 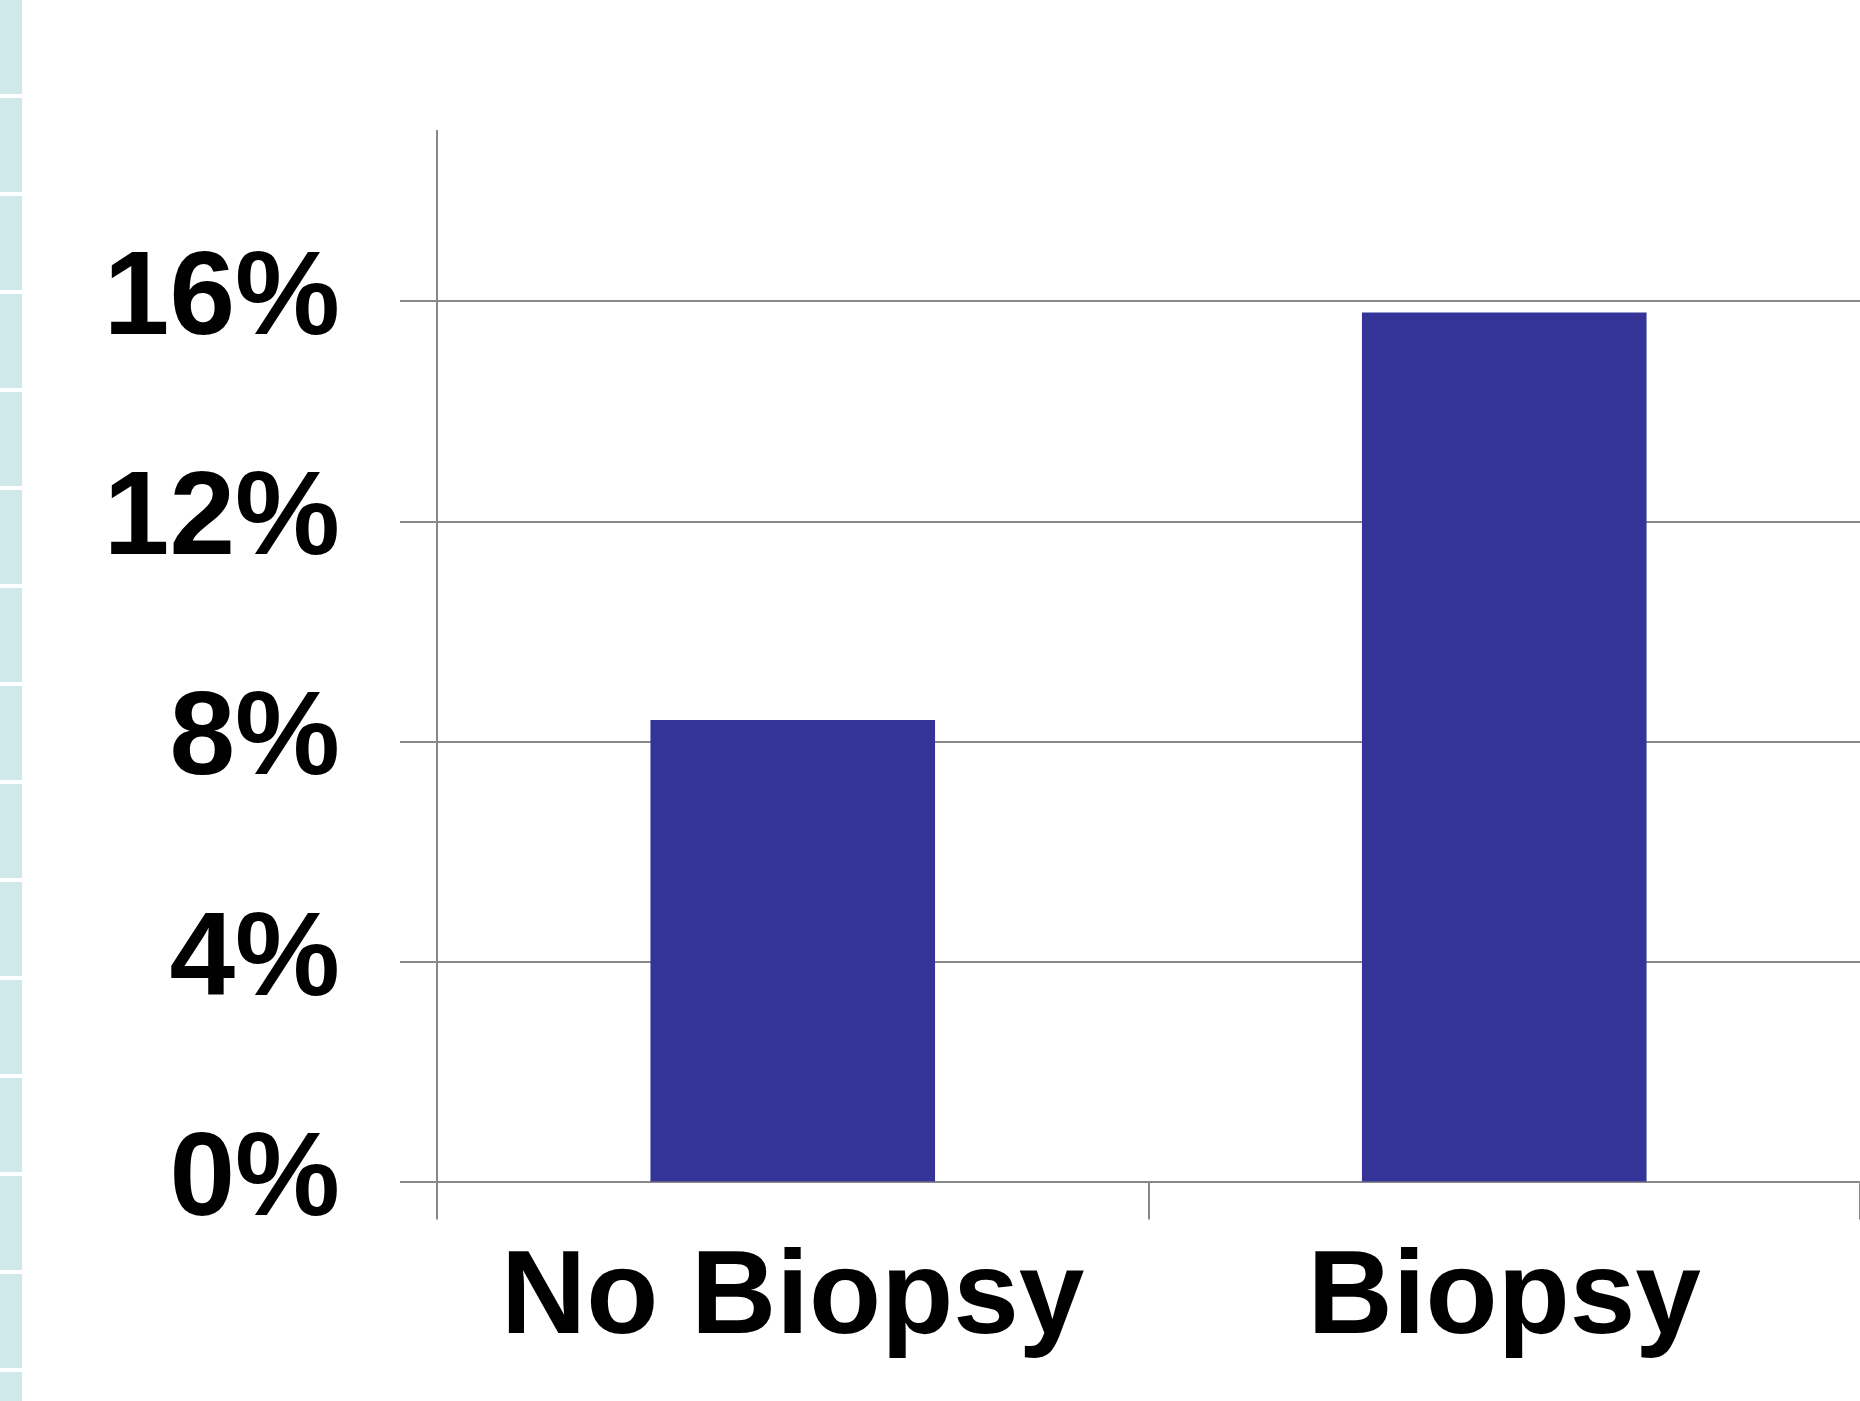 I want to click on x-tick-label: Biopsy, so click(x=1504, y=1291).